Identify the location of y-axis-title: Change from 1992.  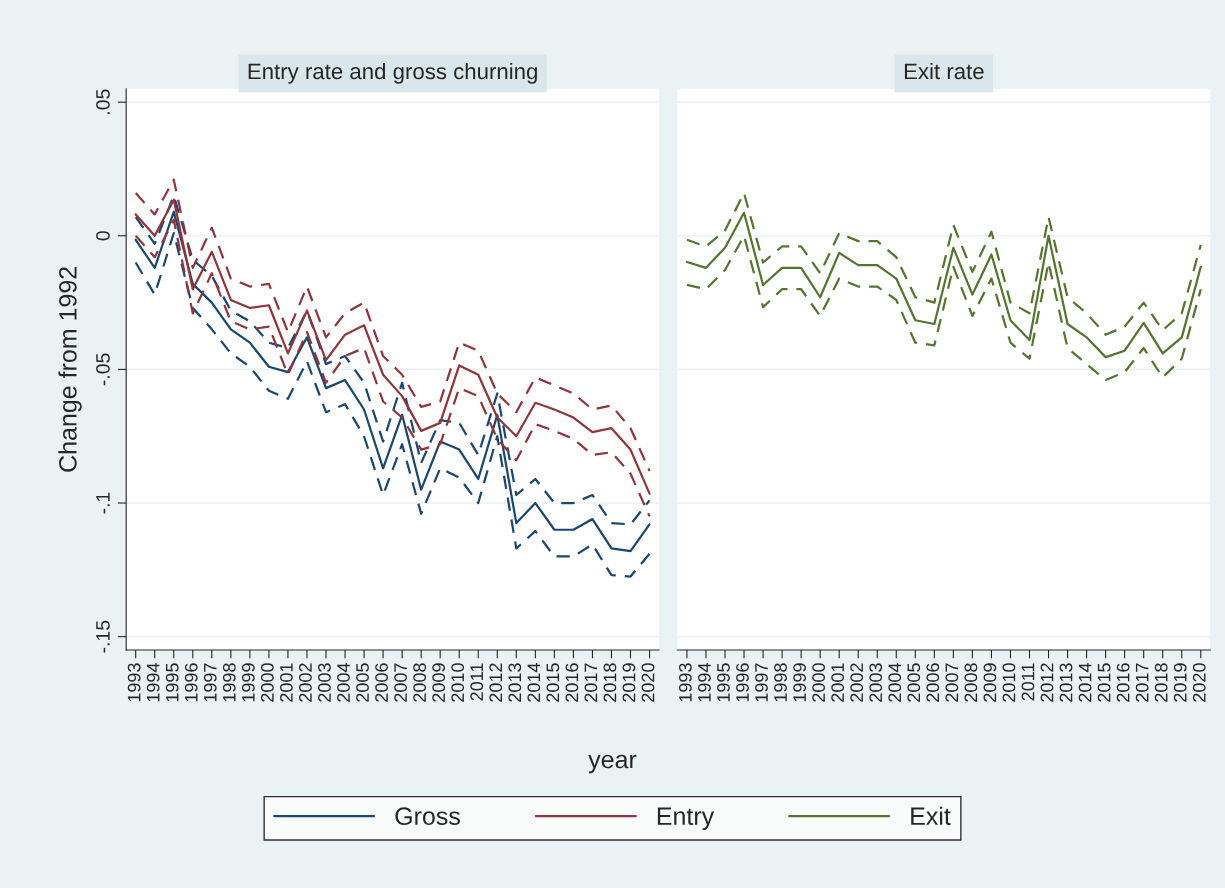
(70, 369).